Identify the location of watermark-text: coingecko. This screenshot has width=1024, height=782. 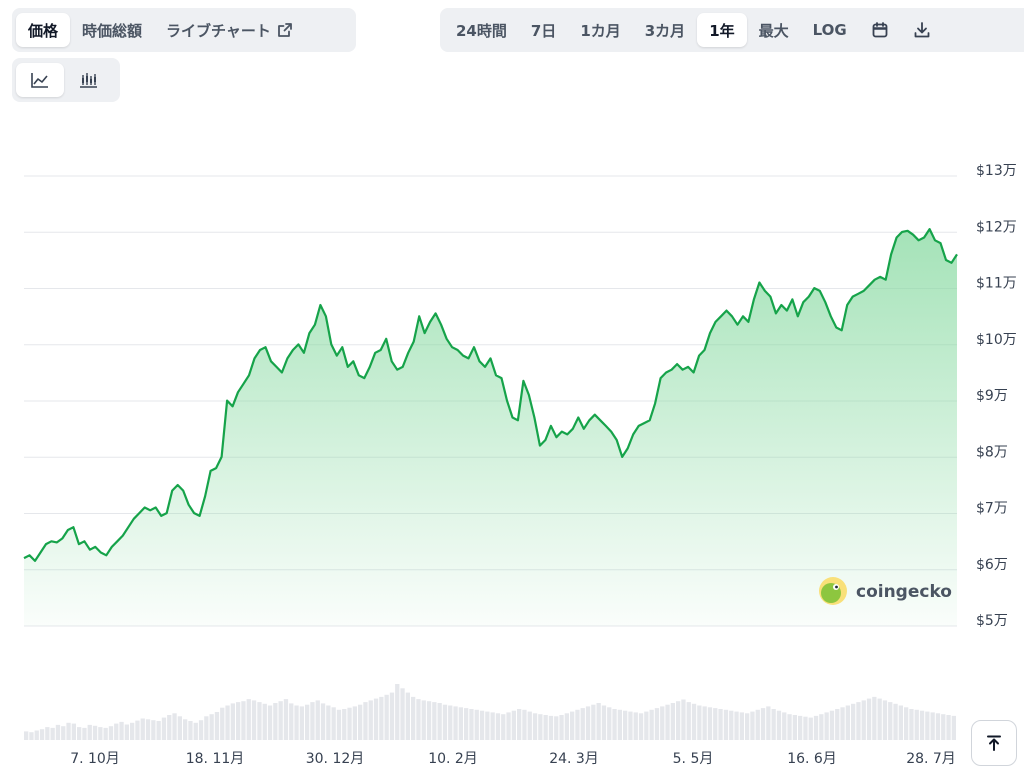
(904, 592).